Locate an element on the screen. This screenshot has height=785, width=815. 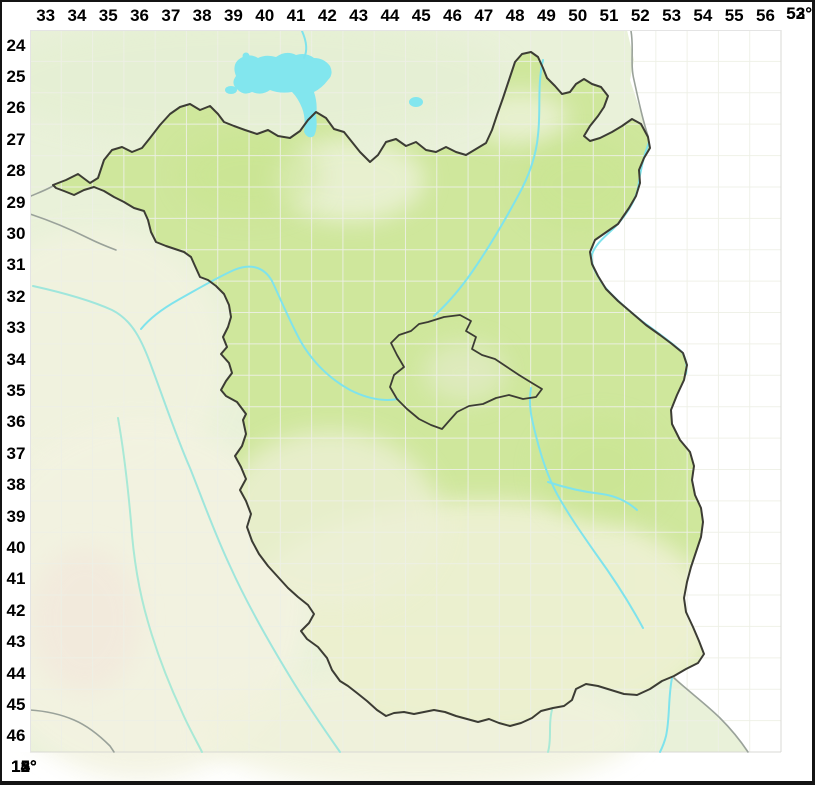
longitude-label: 13° is located at coordinates (24, 766).